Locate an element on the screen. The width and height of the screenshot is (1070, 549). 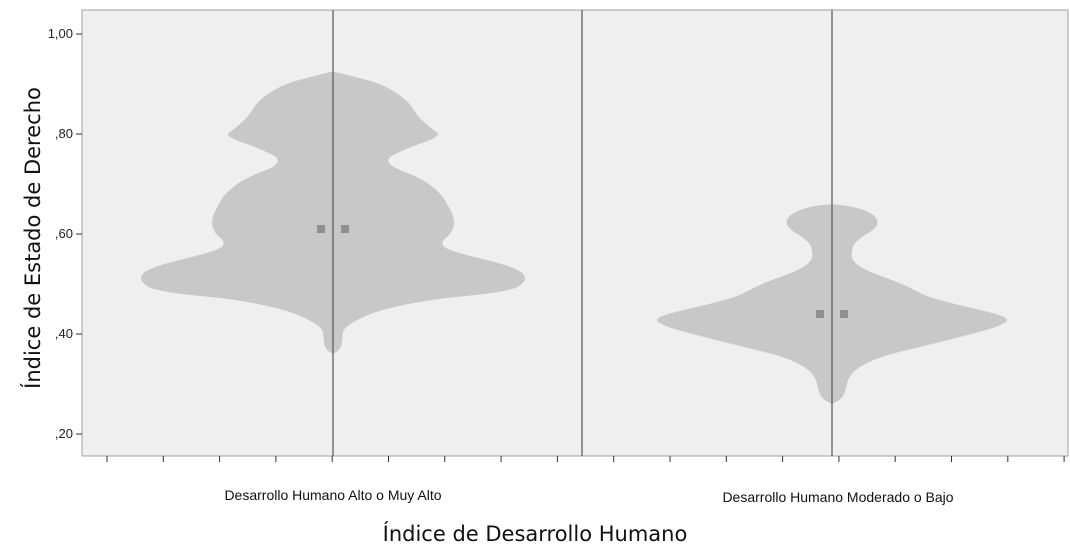
y-tick-label: ,60 is located at coordinates (64, 233).